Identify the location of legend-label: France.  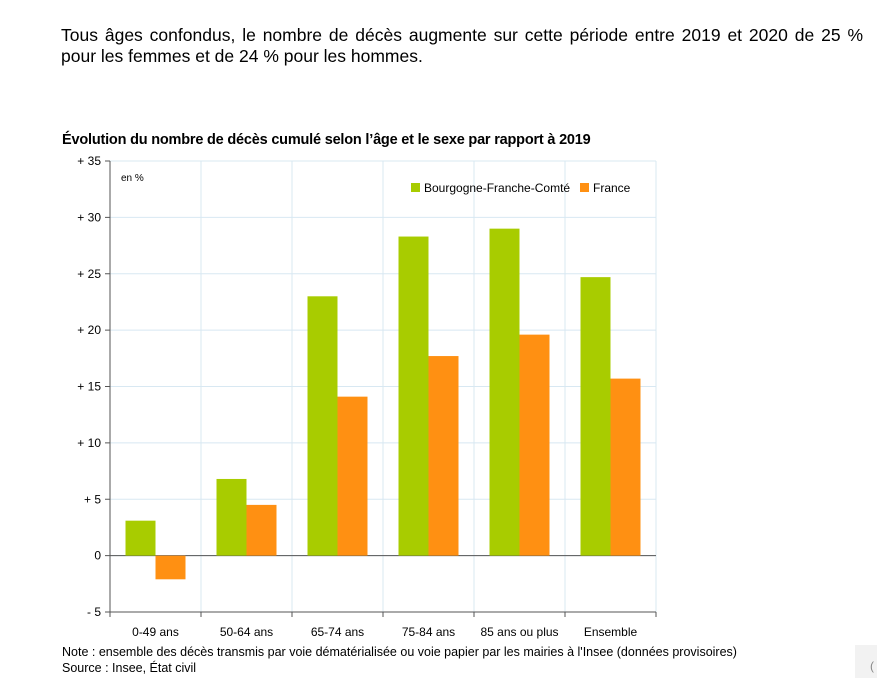
(612, 188).